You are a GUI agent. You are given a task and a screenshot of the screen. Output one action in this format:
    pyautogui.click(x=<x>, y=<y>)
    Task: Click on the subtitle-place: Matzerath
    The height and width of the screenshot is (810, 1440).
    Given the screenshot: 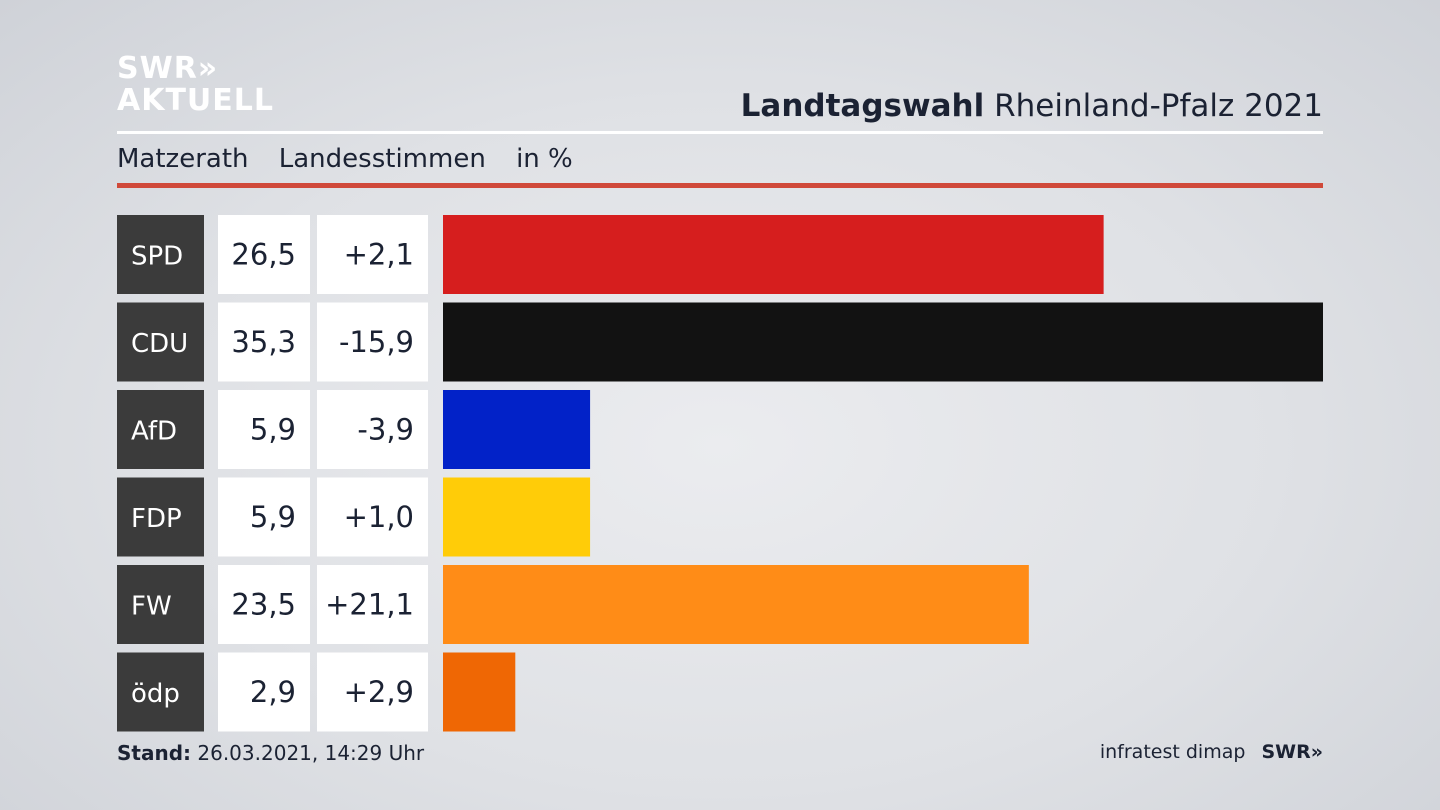 What is the action you would take?
    pyautogui.click(x=183, y=159)
    